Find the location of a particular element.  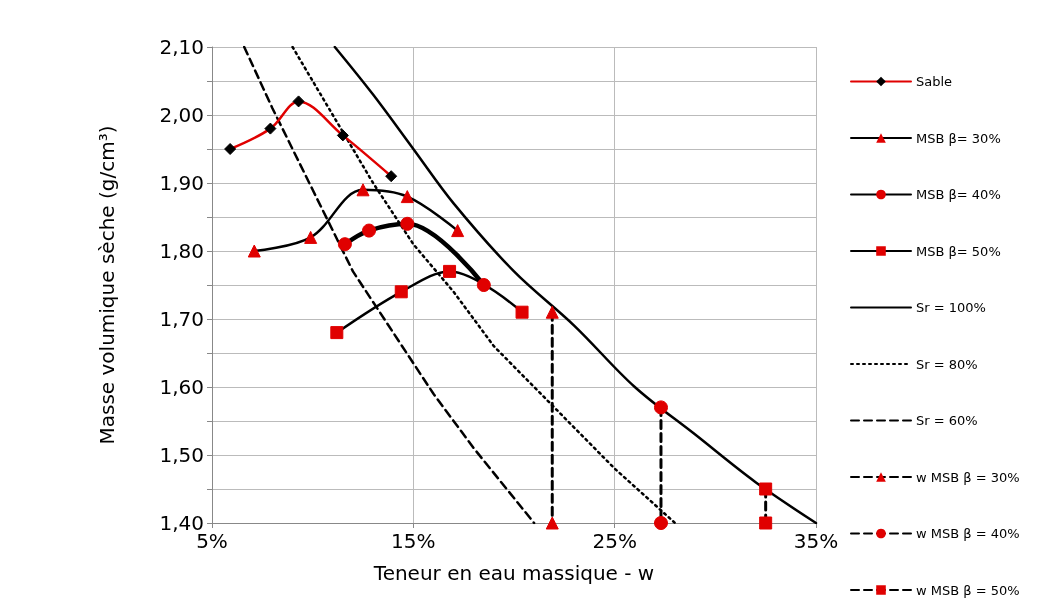

legend-label: MSB β= 30% is located at coordinates (958, 138).